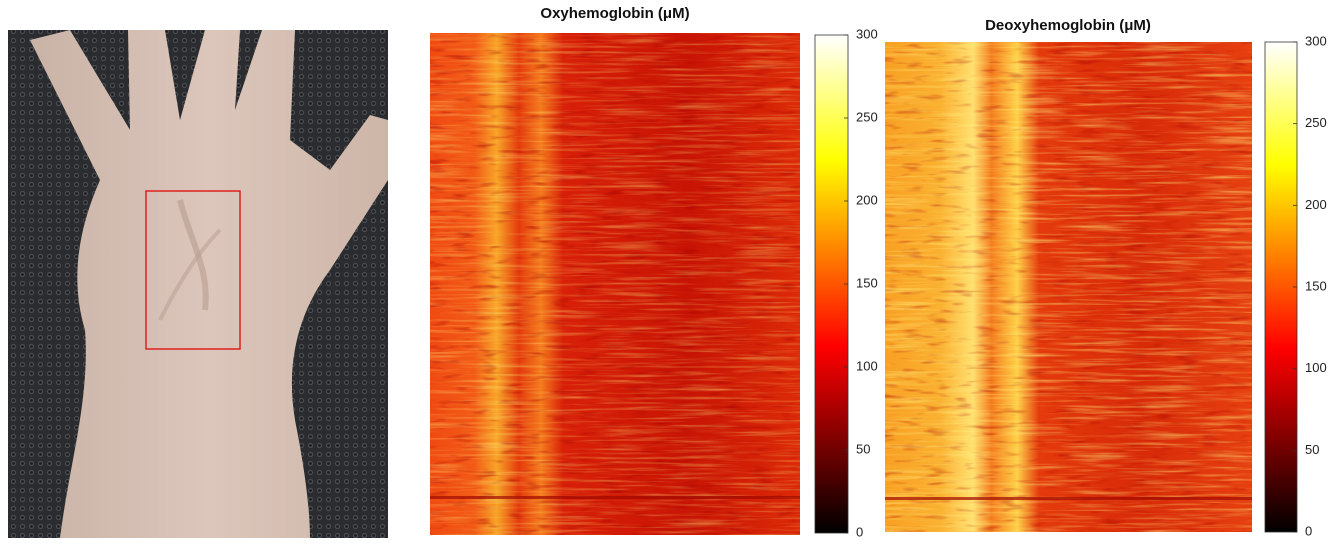 The width and height of the screenshot is (1342, 544). Describe the element at coordinates (1068, 25) in the screenshot. I see `chart-title: Deoxyhemoglobin (μM)` at that location.